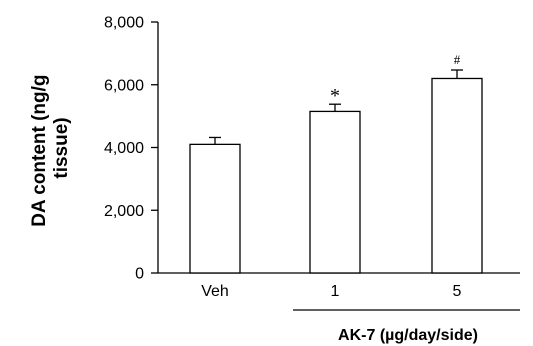  I want to click on y-tick-label: 0, so click(139, 274).